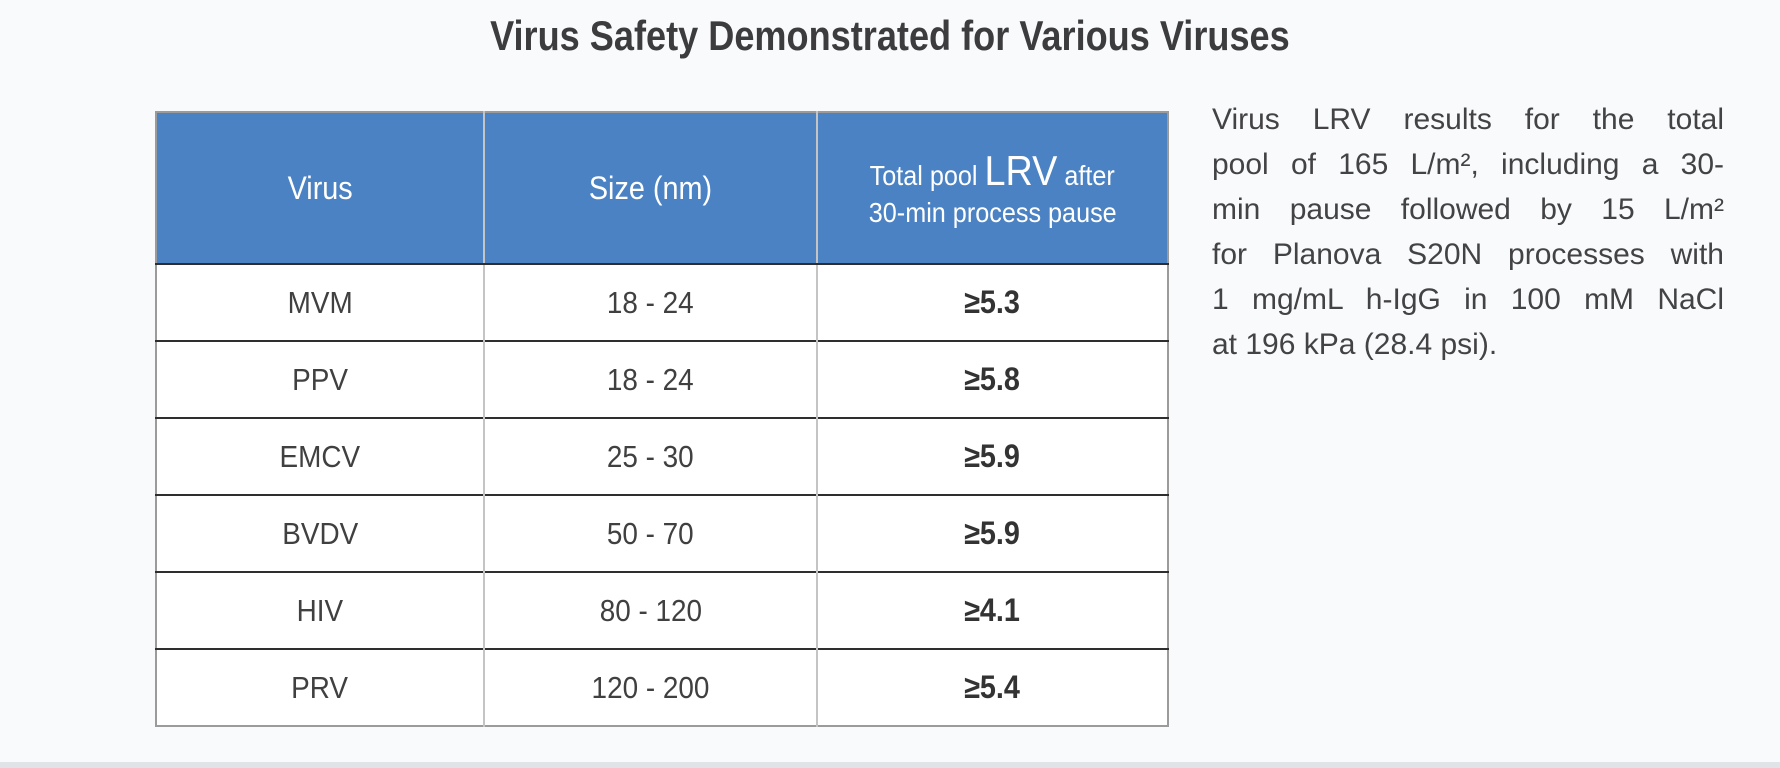 The height and width of the screenshot is (768, 1780). Describe the element at coordinates (1021, 170) in the screenshot. I see `header-lrv-big: LRV` at that location.